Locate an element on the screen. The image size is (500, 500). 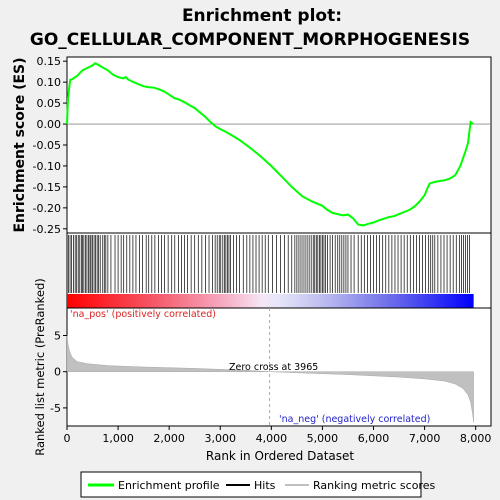
ranking-y-label: Ranked list metric (PreRanked) is located at coordinates (40, 367).